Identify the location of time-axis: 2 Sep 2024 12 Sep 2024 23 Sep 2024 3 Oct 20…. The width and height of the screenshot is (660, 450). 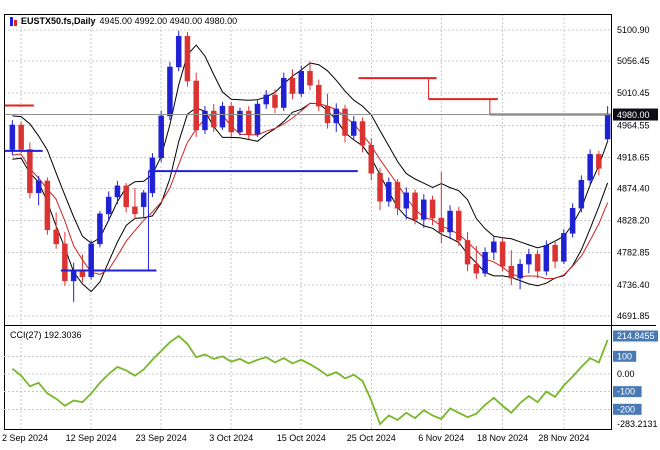
(295, 438).